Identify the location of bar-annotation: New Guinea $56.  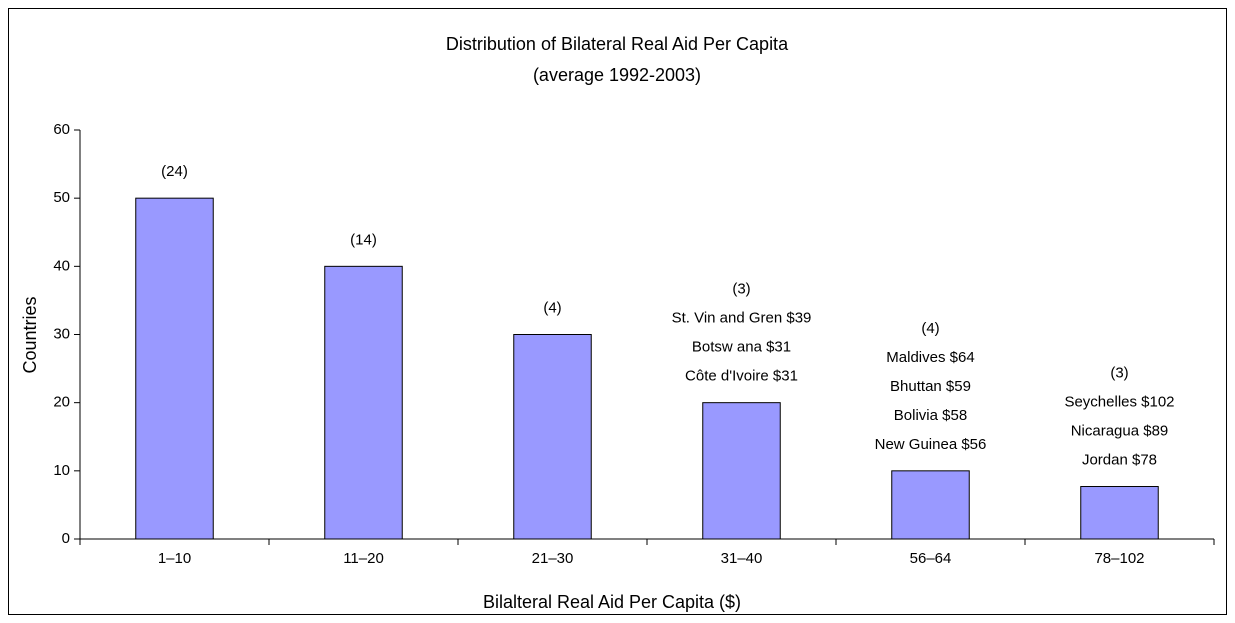
(931, 444).